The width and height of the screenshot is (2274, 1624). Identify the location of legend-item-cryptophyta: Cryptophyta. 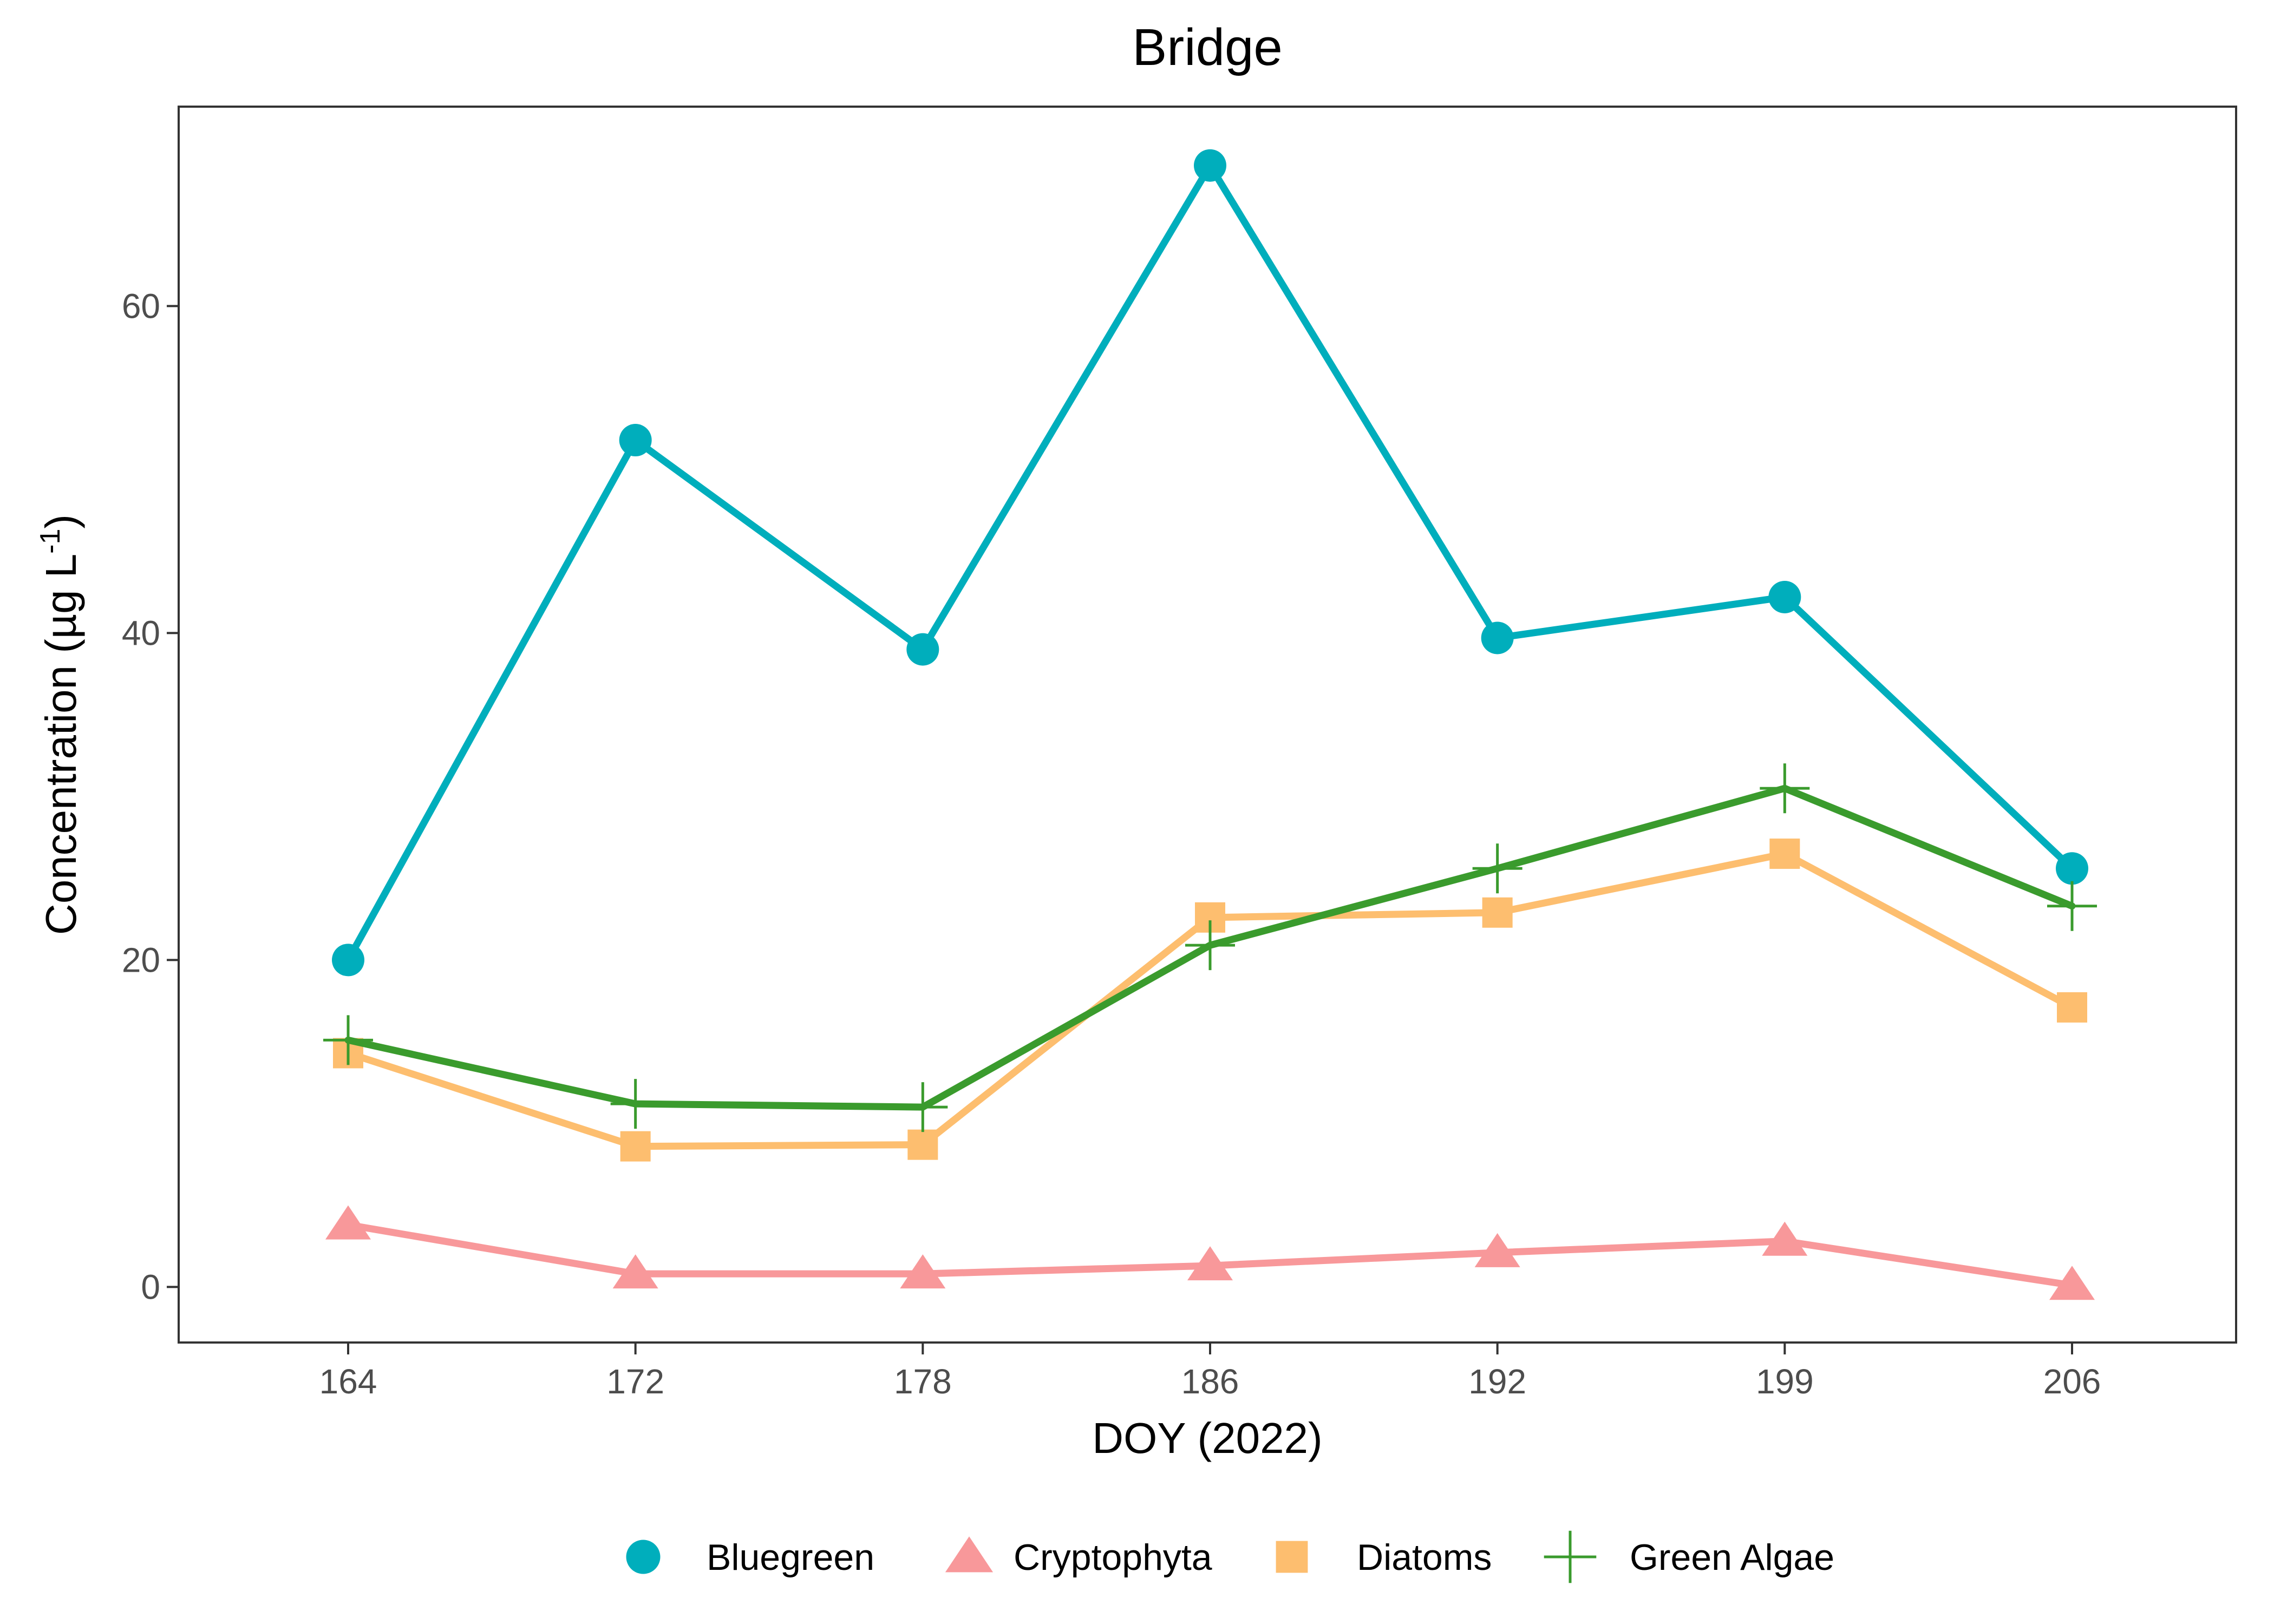
(1079, 1557).